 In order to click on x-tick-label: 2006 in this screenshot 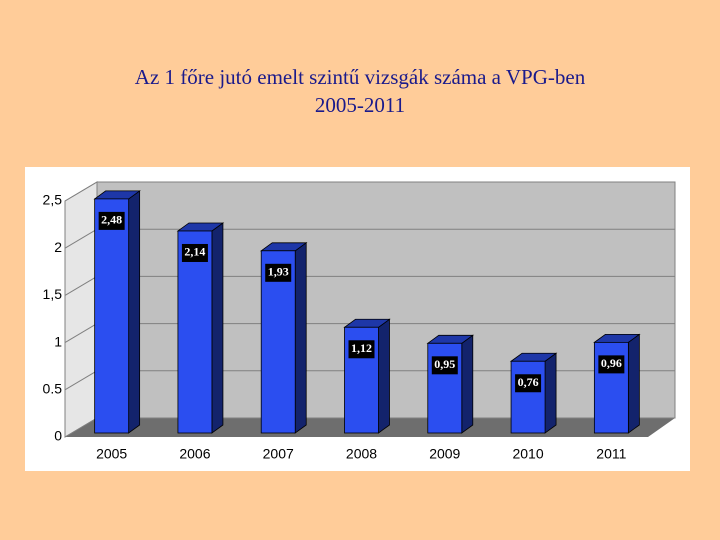, I will do `click(194, 454)`.